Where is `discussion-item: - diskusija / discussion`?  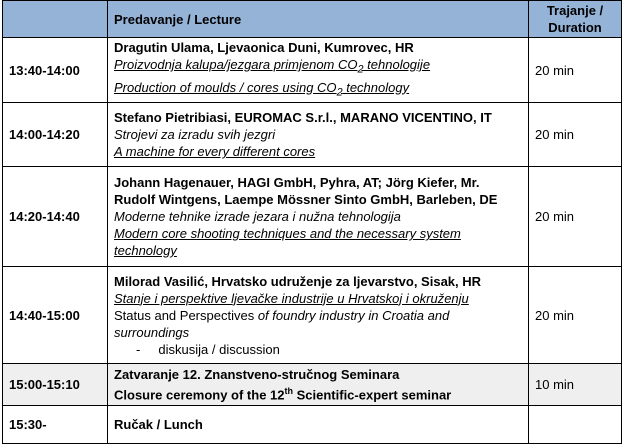
discussion-item: - diskusija / discussion is located at coordinates (318, 349).